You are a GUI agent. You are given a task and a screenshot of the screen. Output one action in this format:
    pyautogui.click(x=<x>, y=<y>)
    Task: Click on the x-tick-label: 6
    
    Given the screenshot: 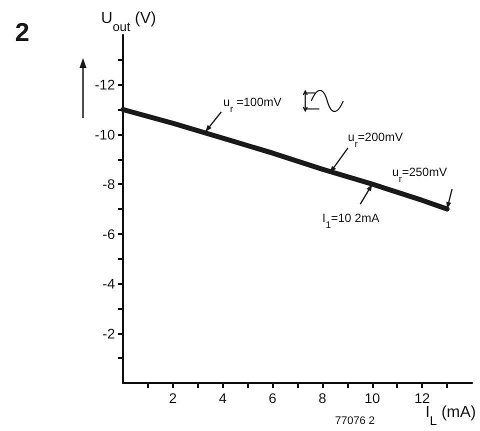 What is the action you would take?
    pyautogui.click(x=272, y=398)
    